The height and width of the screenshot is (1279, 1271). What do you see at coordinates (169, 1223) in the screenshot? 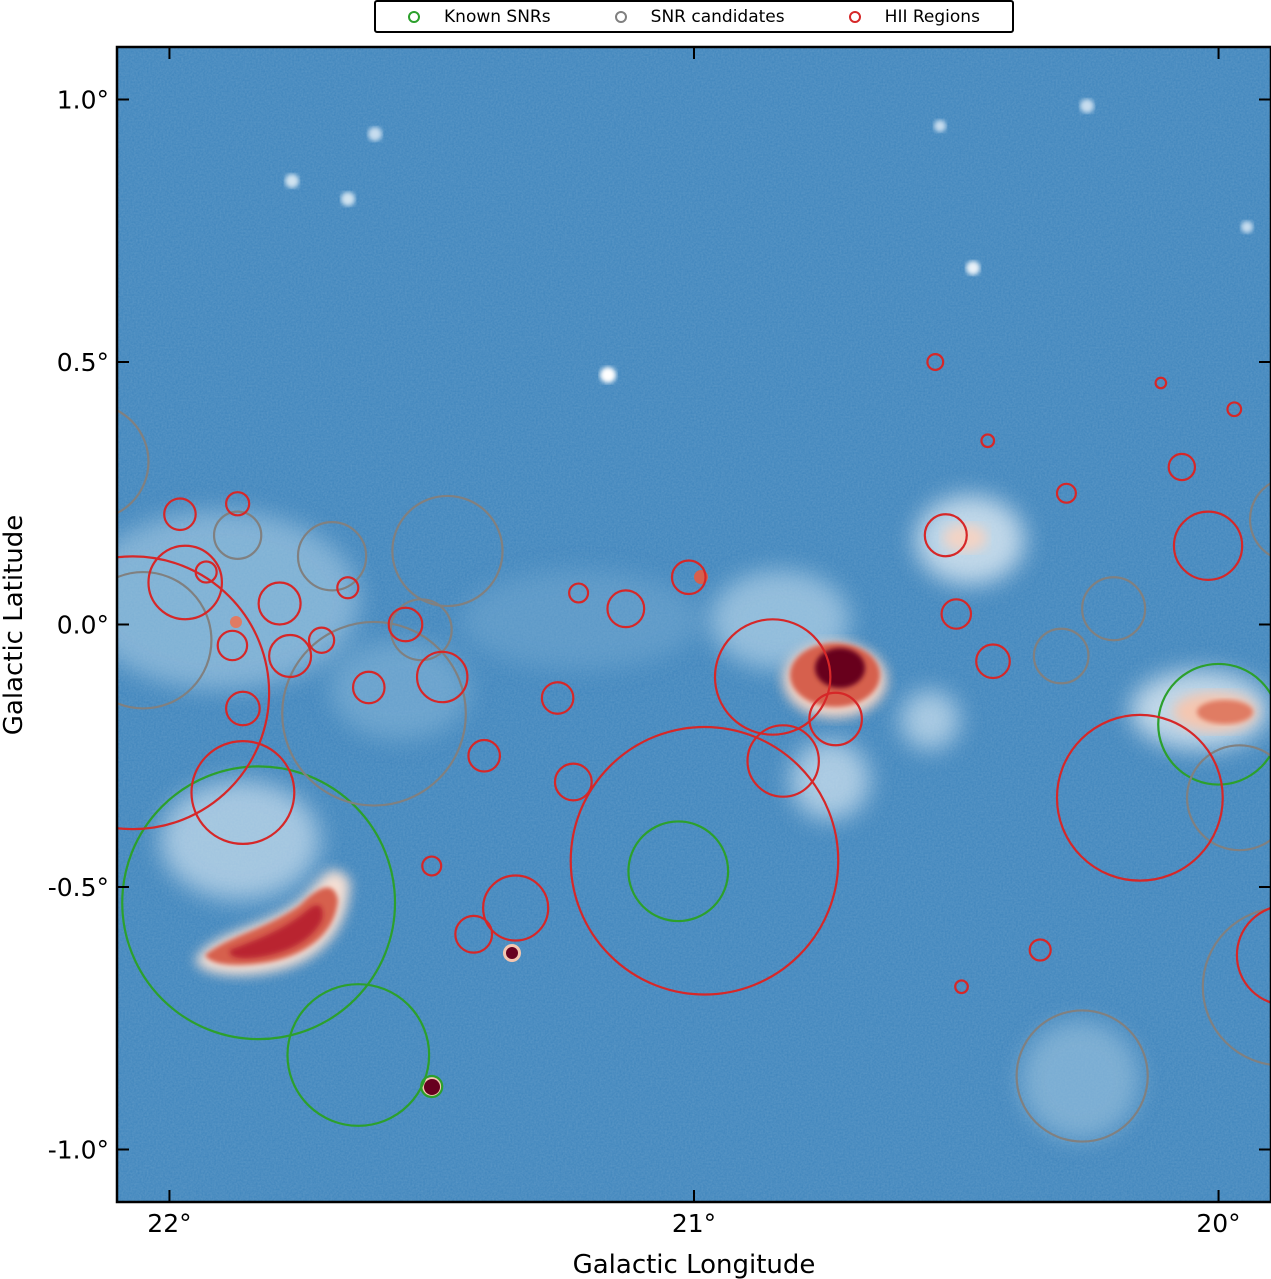
I see `x-tick-label: 22°` at bounding box center [169, 1223].